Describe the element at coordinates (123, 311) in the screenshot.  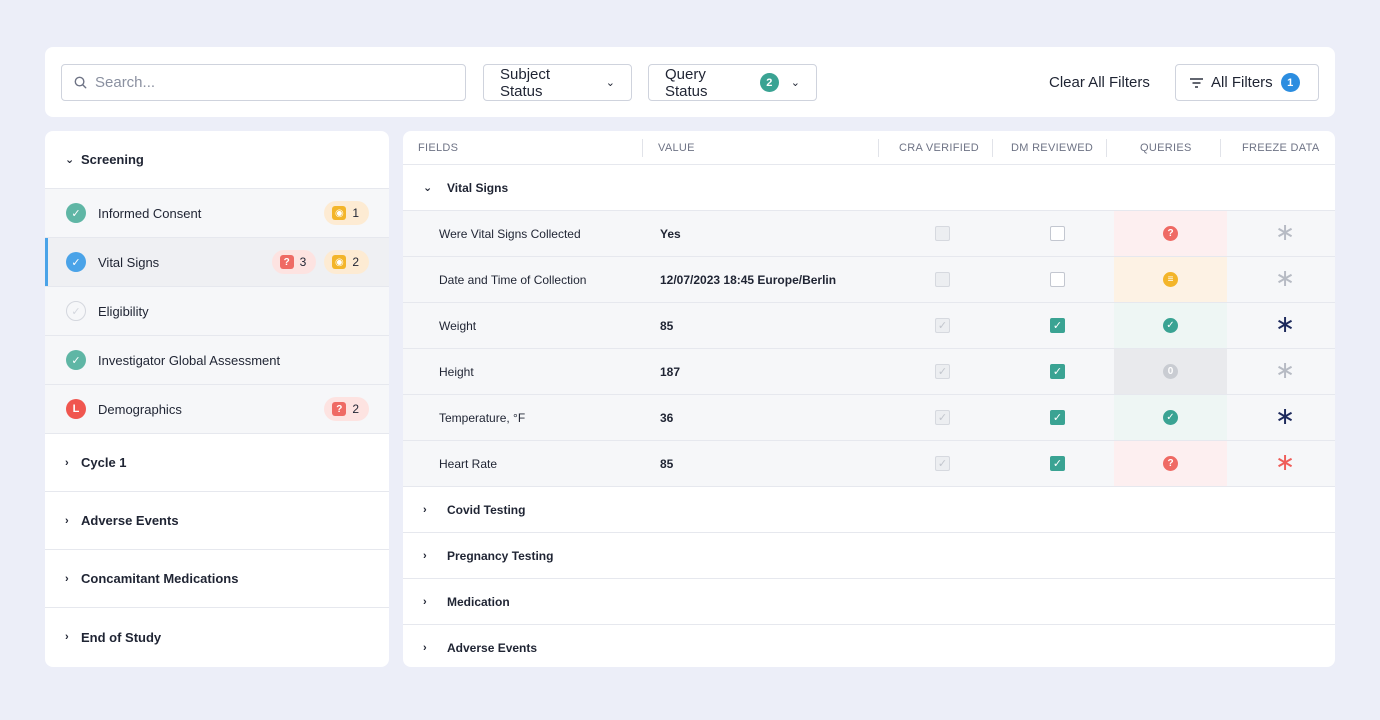
I see `form-label: Eligibility` at that location.